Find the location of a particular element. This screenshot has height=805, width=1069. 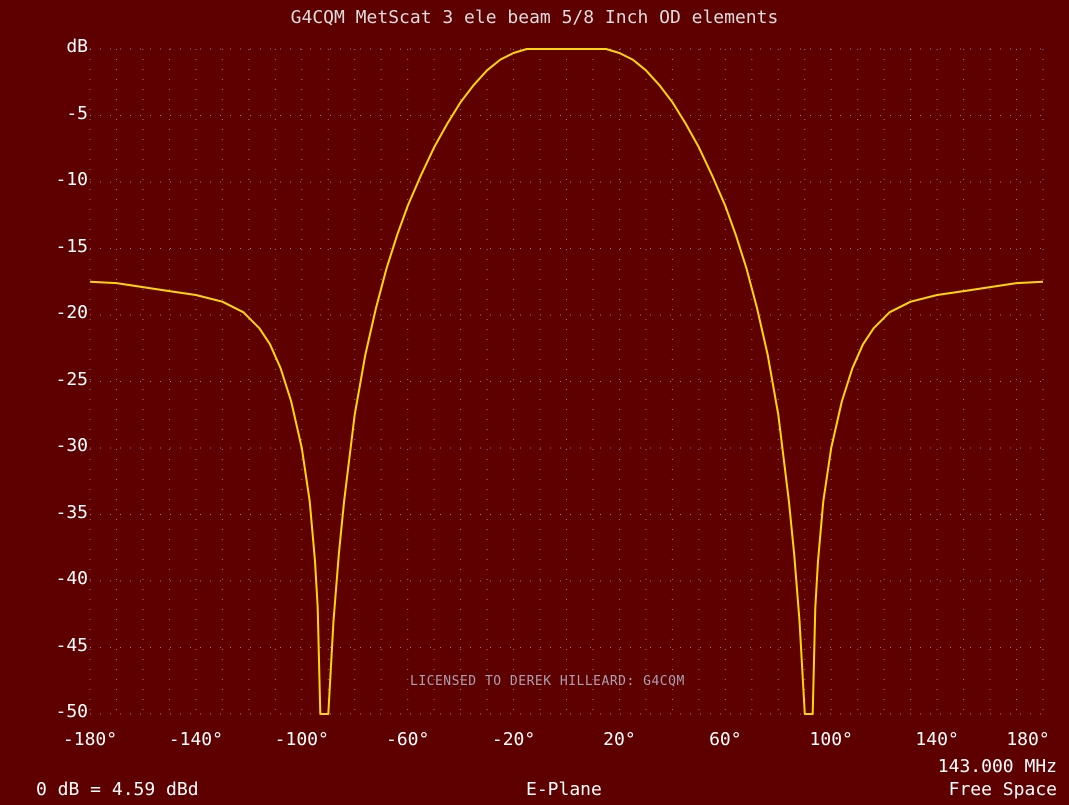

x-tick-label: -100° is located at coordinates (301, 739).